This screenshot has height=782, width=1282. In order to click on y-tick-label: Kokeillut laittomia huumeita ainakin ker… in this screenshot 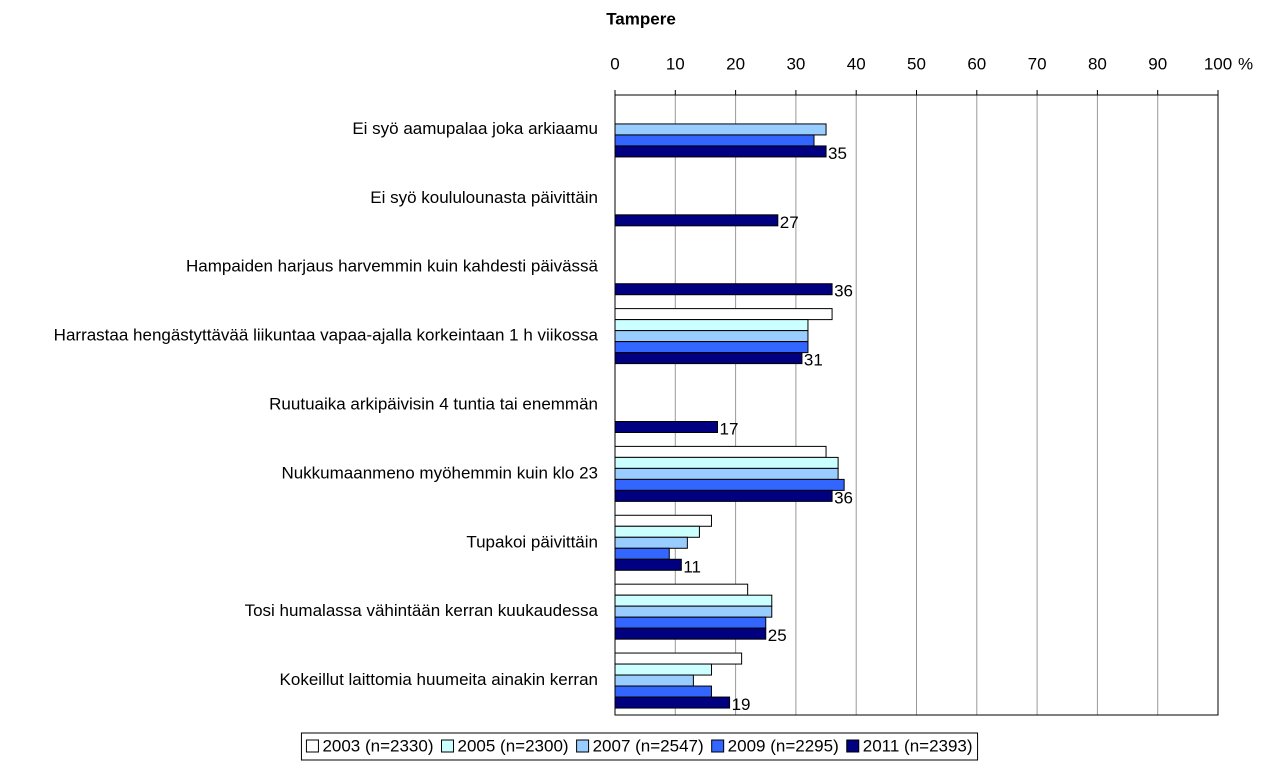, I will do `click(439, 679)`.